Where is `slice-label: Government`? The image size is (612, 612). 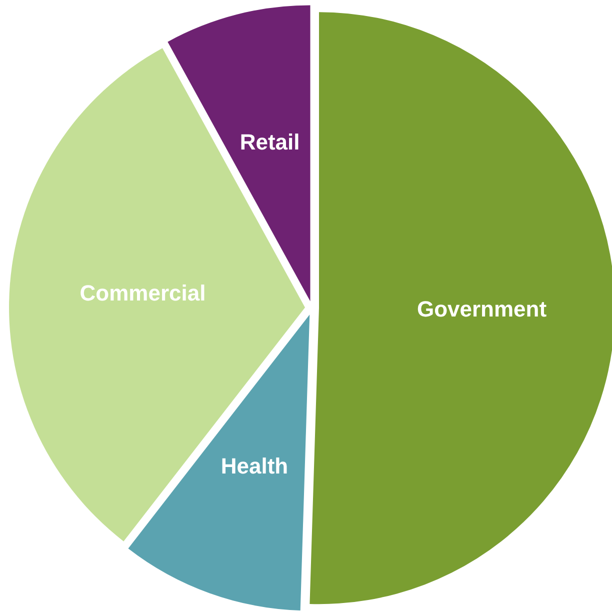
slice-label: Government is located at coordinates (482, 309).